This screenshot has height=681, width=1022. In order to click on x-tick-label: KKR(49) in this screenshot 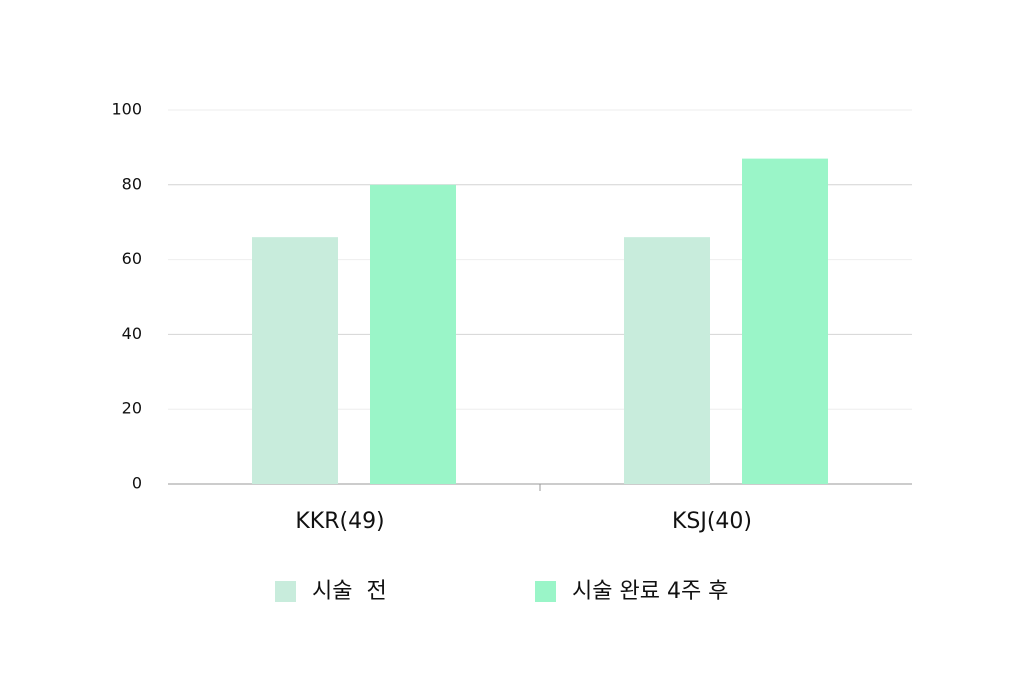, I will do `click(339, 521)`.